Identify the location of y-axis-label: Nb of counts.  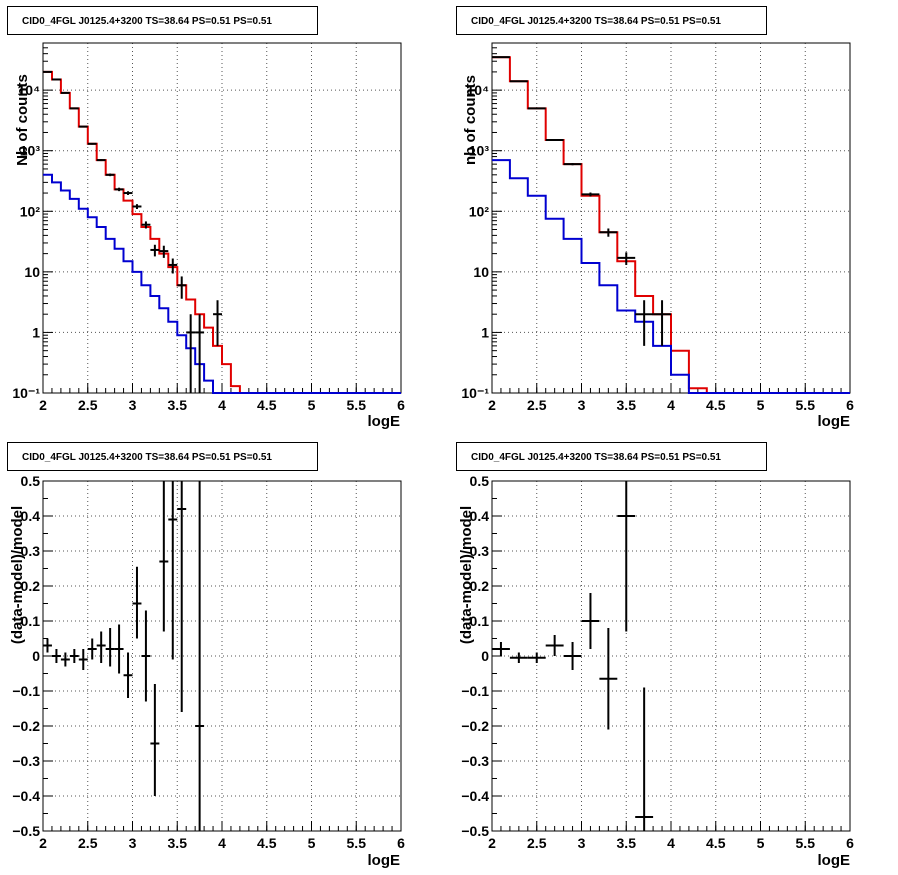
(22, 120).